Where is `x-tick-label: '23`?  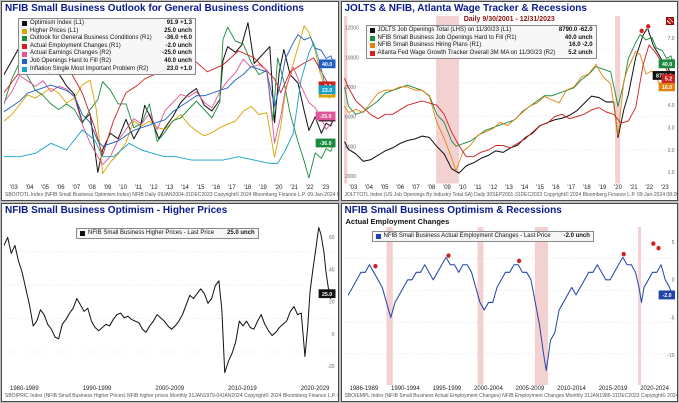 x-tick-label: '23 is located at coordinates (664, 187).